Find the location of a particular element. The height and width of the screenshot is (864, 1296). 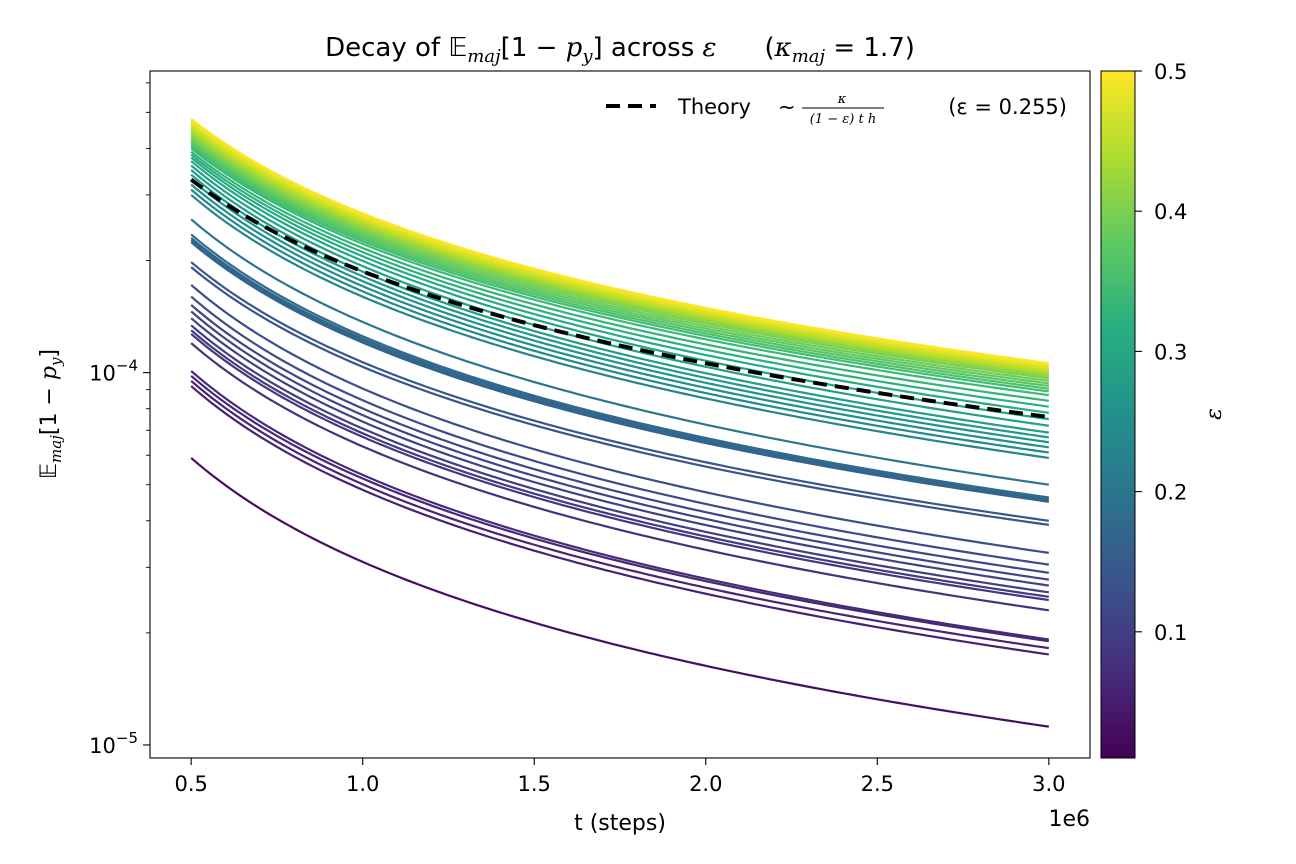

x-tick-label: 2.0 is located at coordinates (705, 784).